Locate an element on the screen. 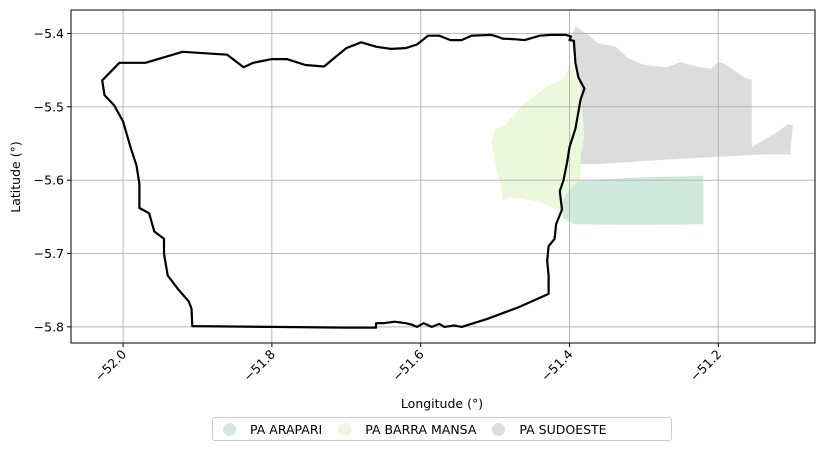 Image resolution: width=824 pixels, height=451 pixels. x-tick-label: −51.4 is located at coordinates (557, 365).